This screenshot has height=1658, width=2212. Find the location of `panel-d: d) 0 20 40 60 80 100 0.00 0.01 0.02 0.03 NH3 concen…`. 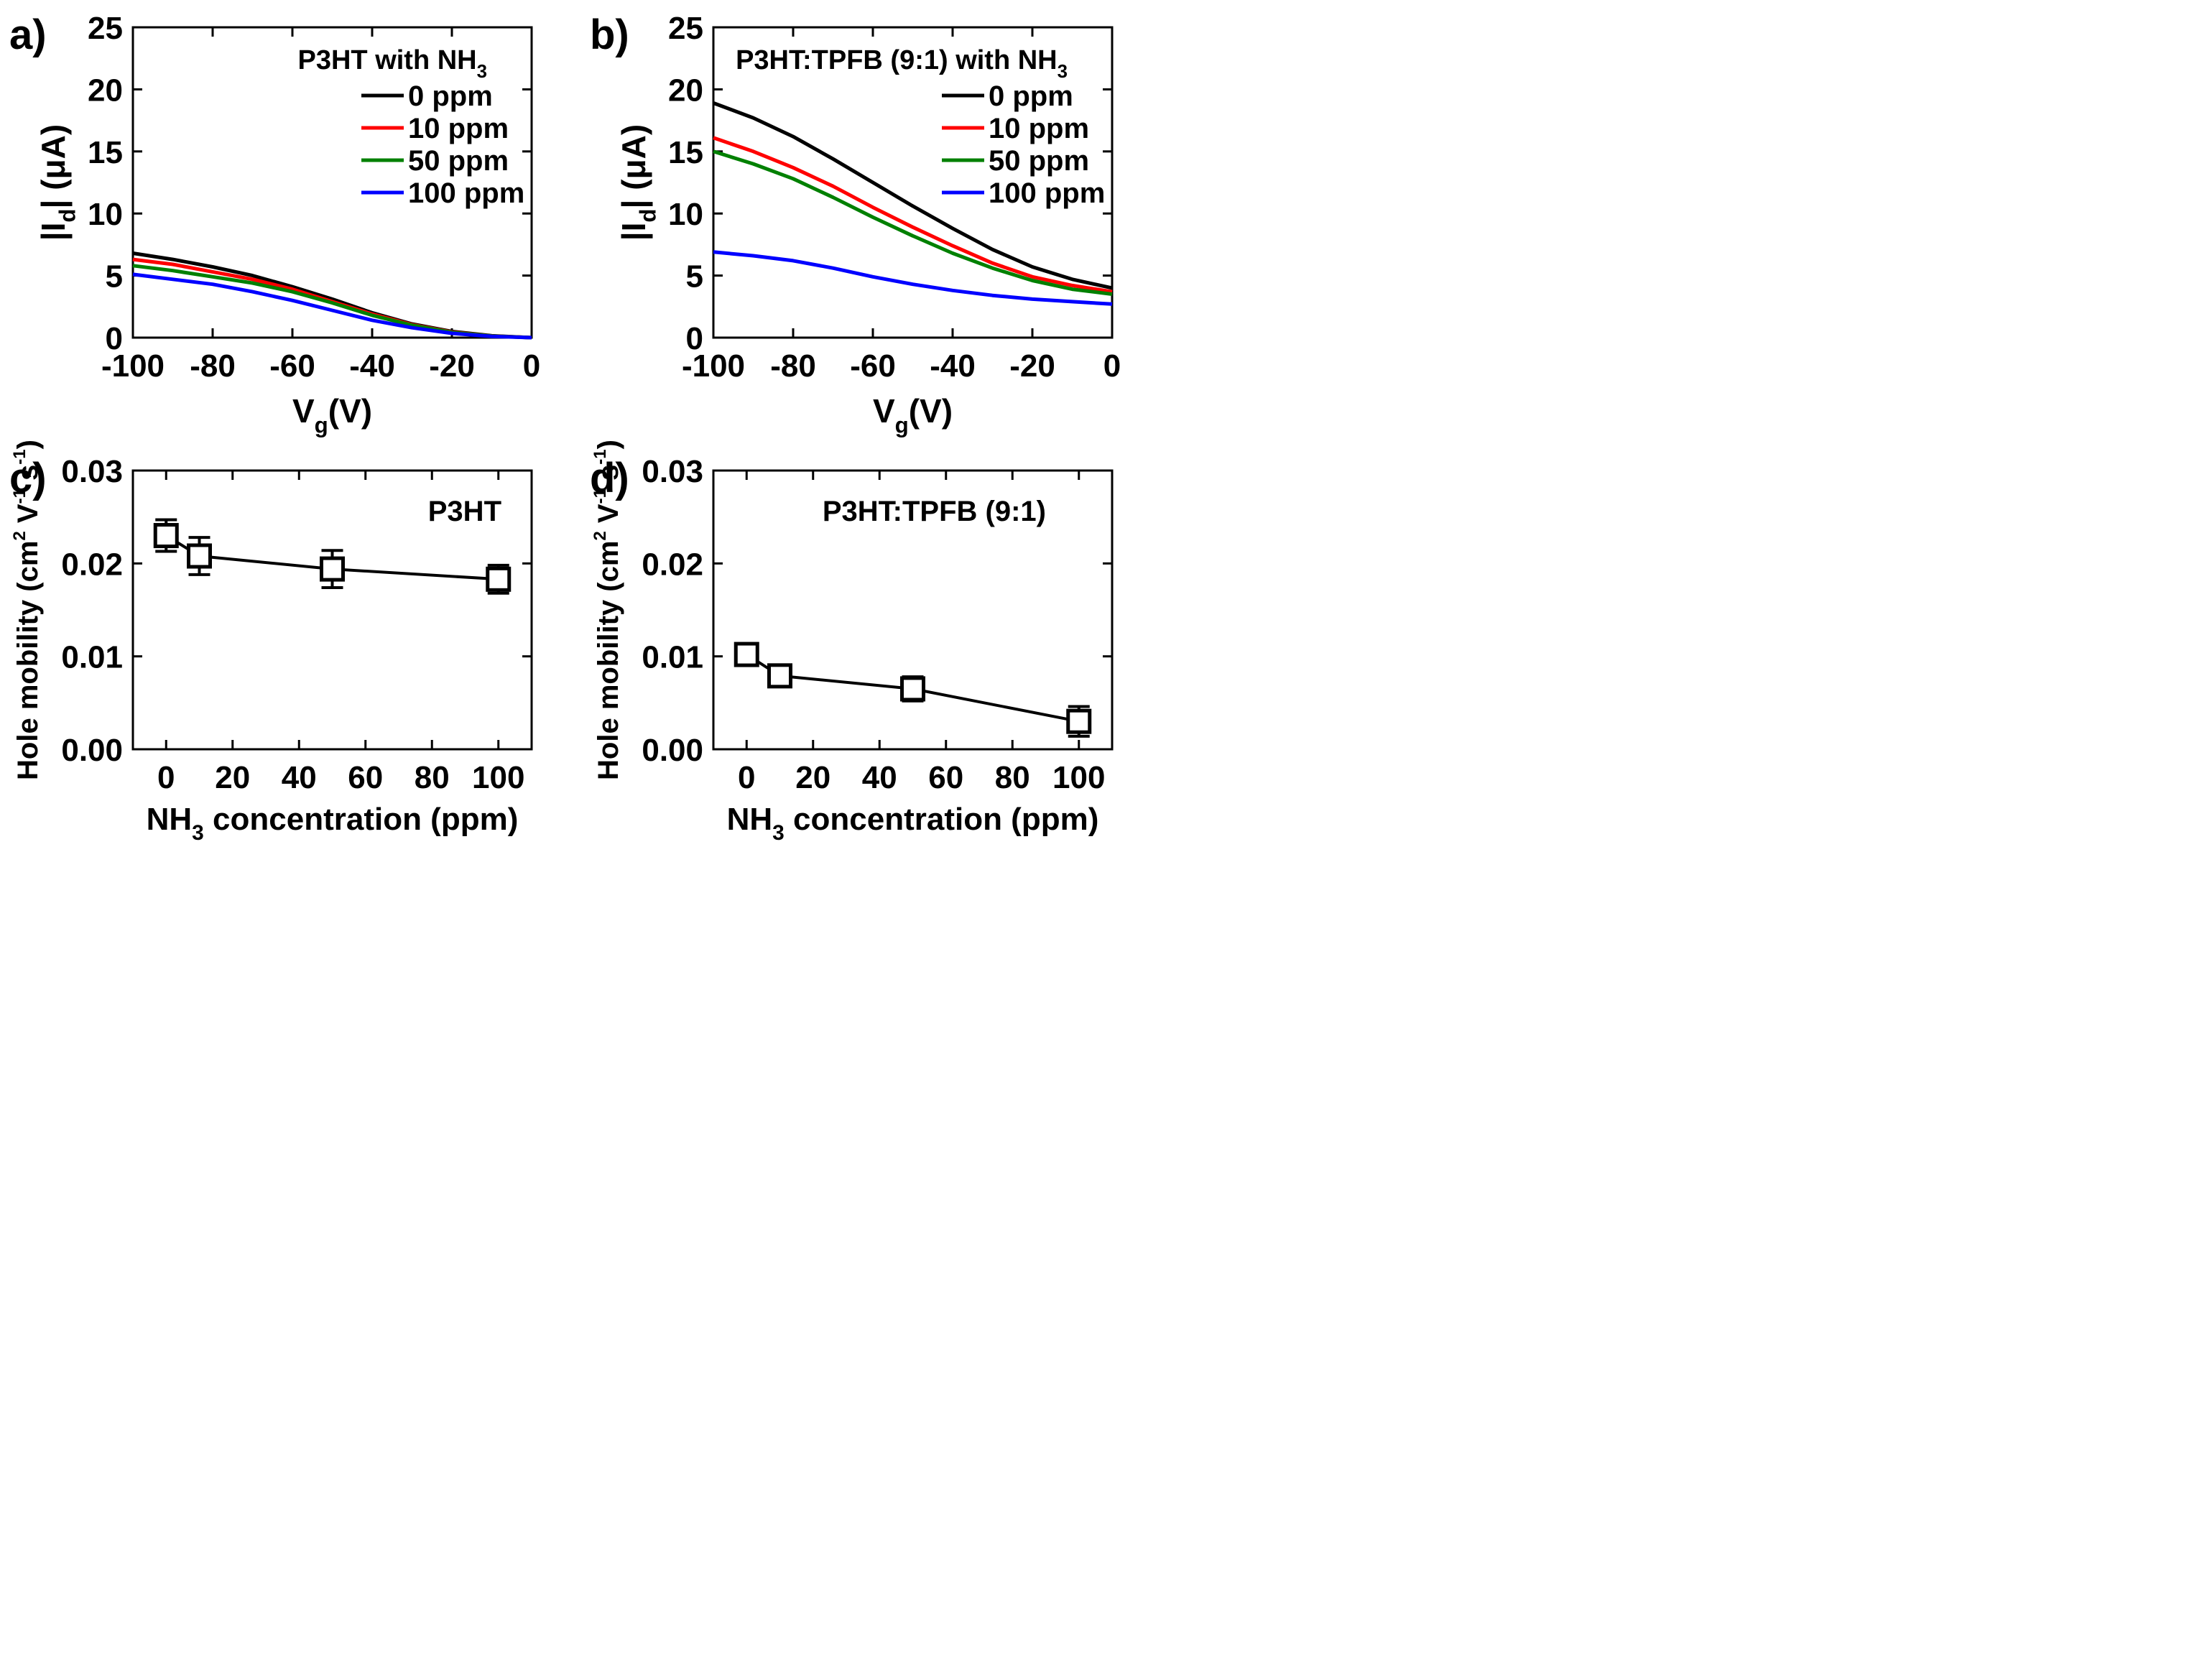

panel-d: d) 0 20 40 60 80 100 0.00 0.01 0.02 0.03 NH3 concen… is located at coordinates (852, 642).